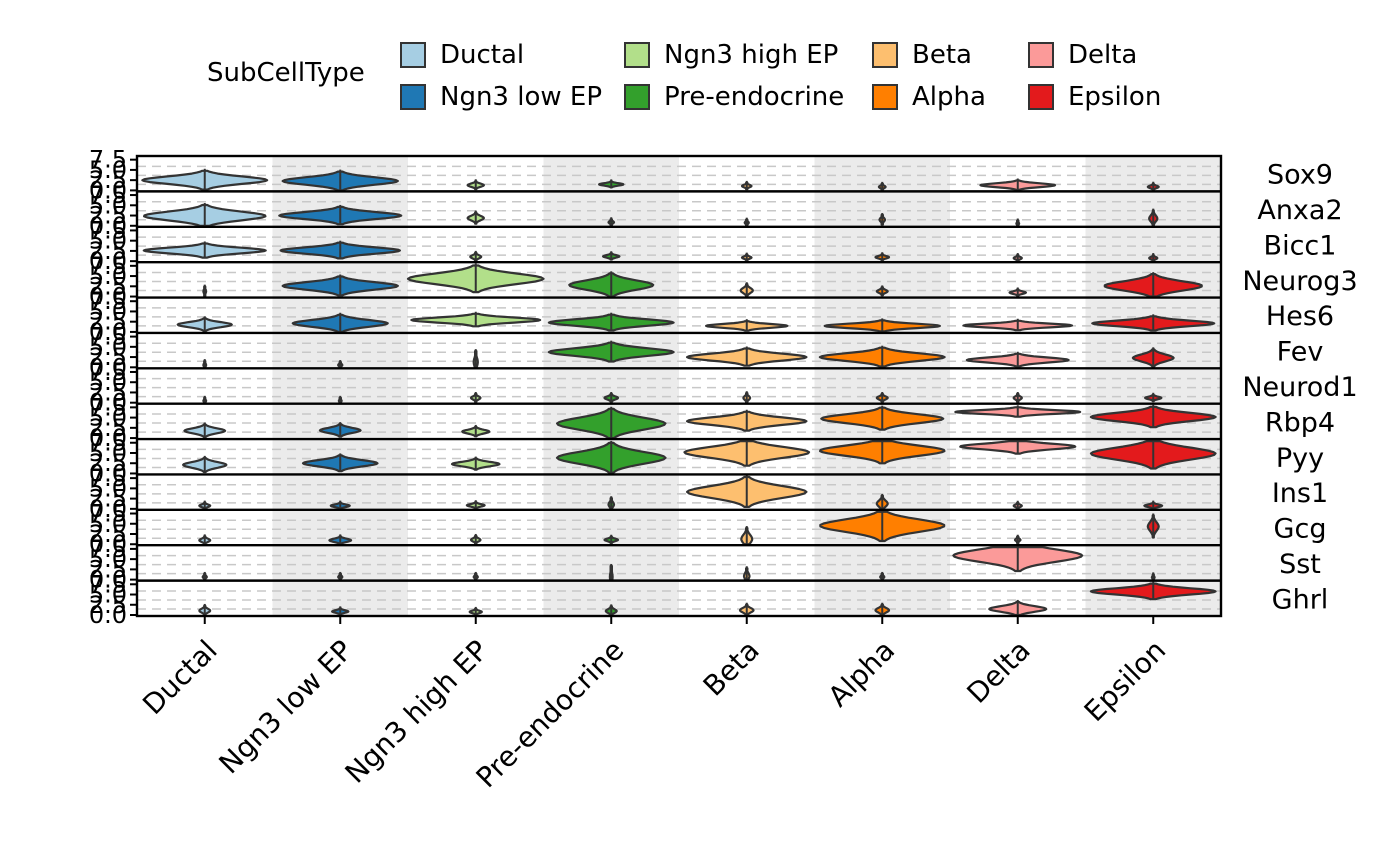  I want to click on x-tick-label: Beta, so click(731, 668).